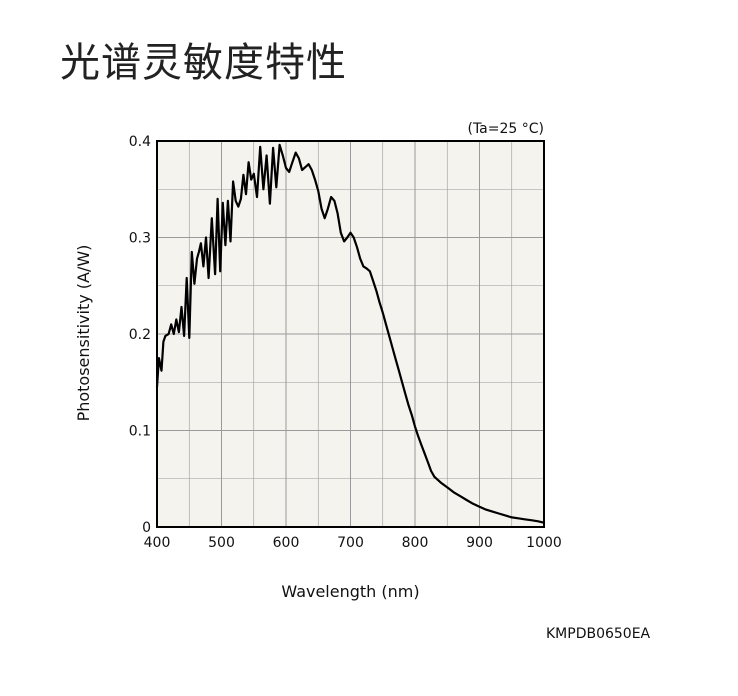 The width and height of the screenshot is (738, 696). I want to click on condition-label: (Ta=25 °C), so click(505, 129).